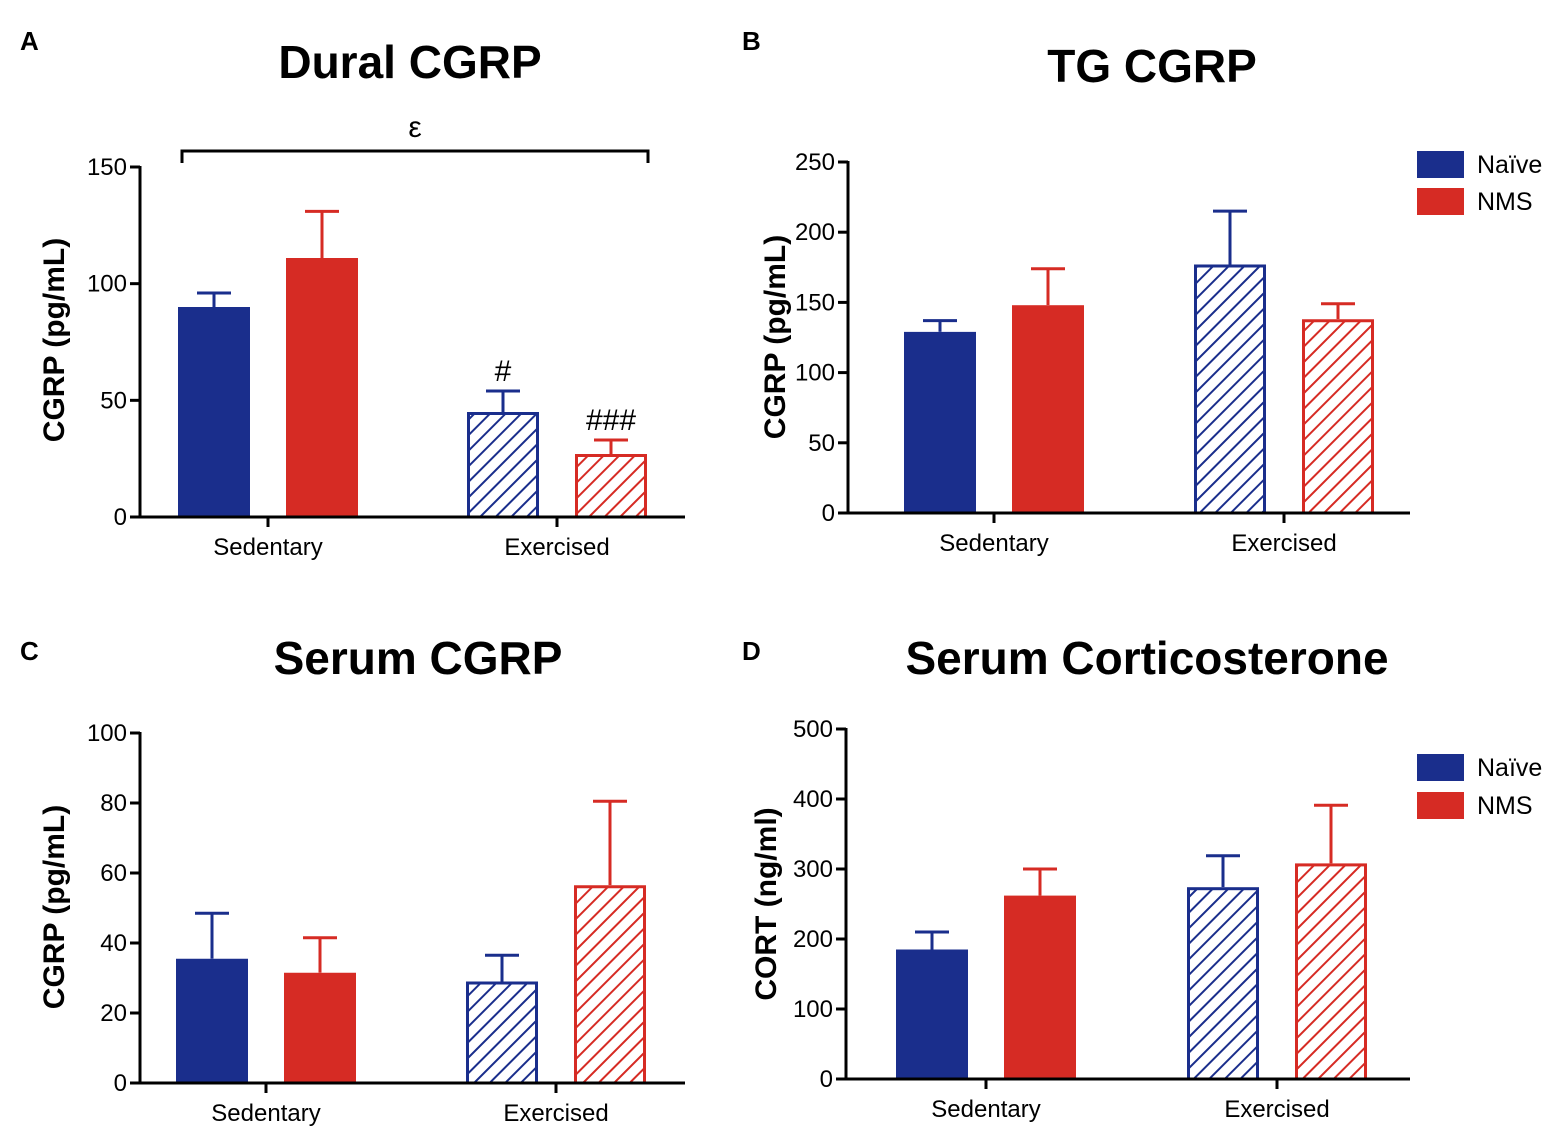 The width and height of the screenshot is (1562, 1137). I want to click on y-axis-title-d: CORT (ng/ml), so click(766, 903).